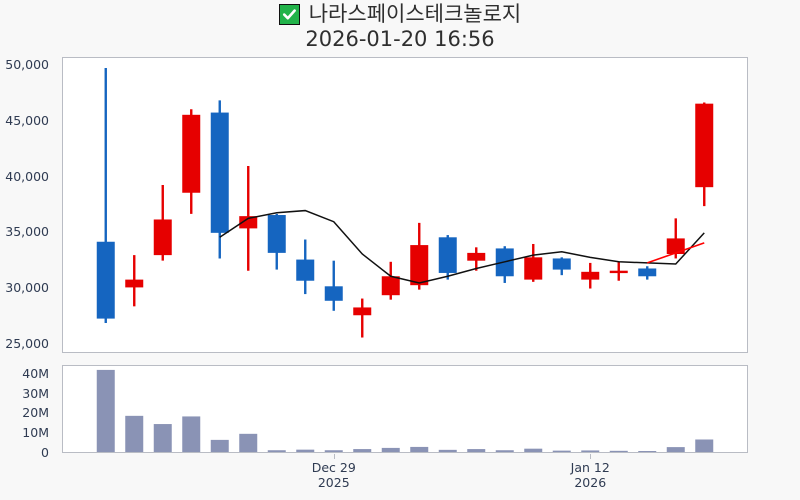  What do you see at coordinates (27, 232) in the screenshot?
I see `price-tick-label: 35,000` at bounding box center [27, 232].